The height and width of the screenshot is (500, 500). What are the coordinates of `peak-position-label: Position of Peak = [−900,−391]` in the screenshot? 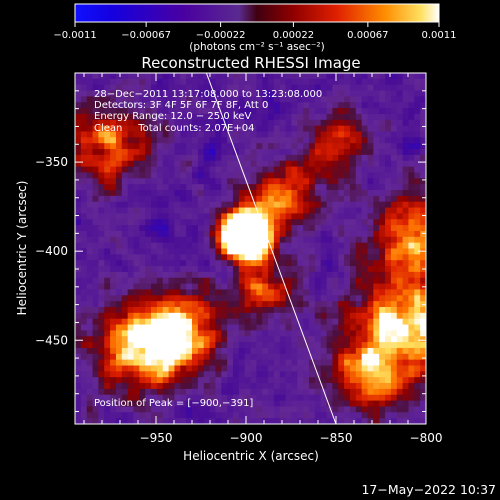 It's located at (173, 403).